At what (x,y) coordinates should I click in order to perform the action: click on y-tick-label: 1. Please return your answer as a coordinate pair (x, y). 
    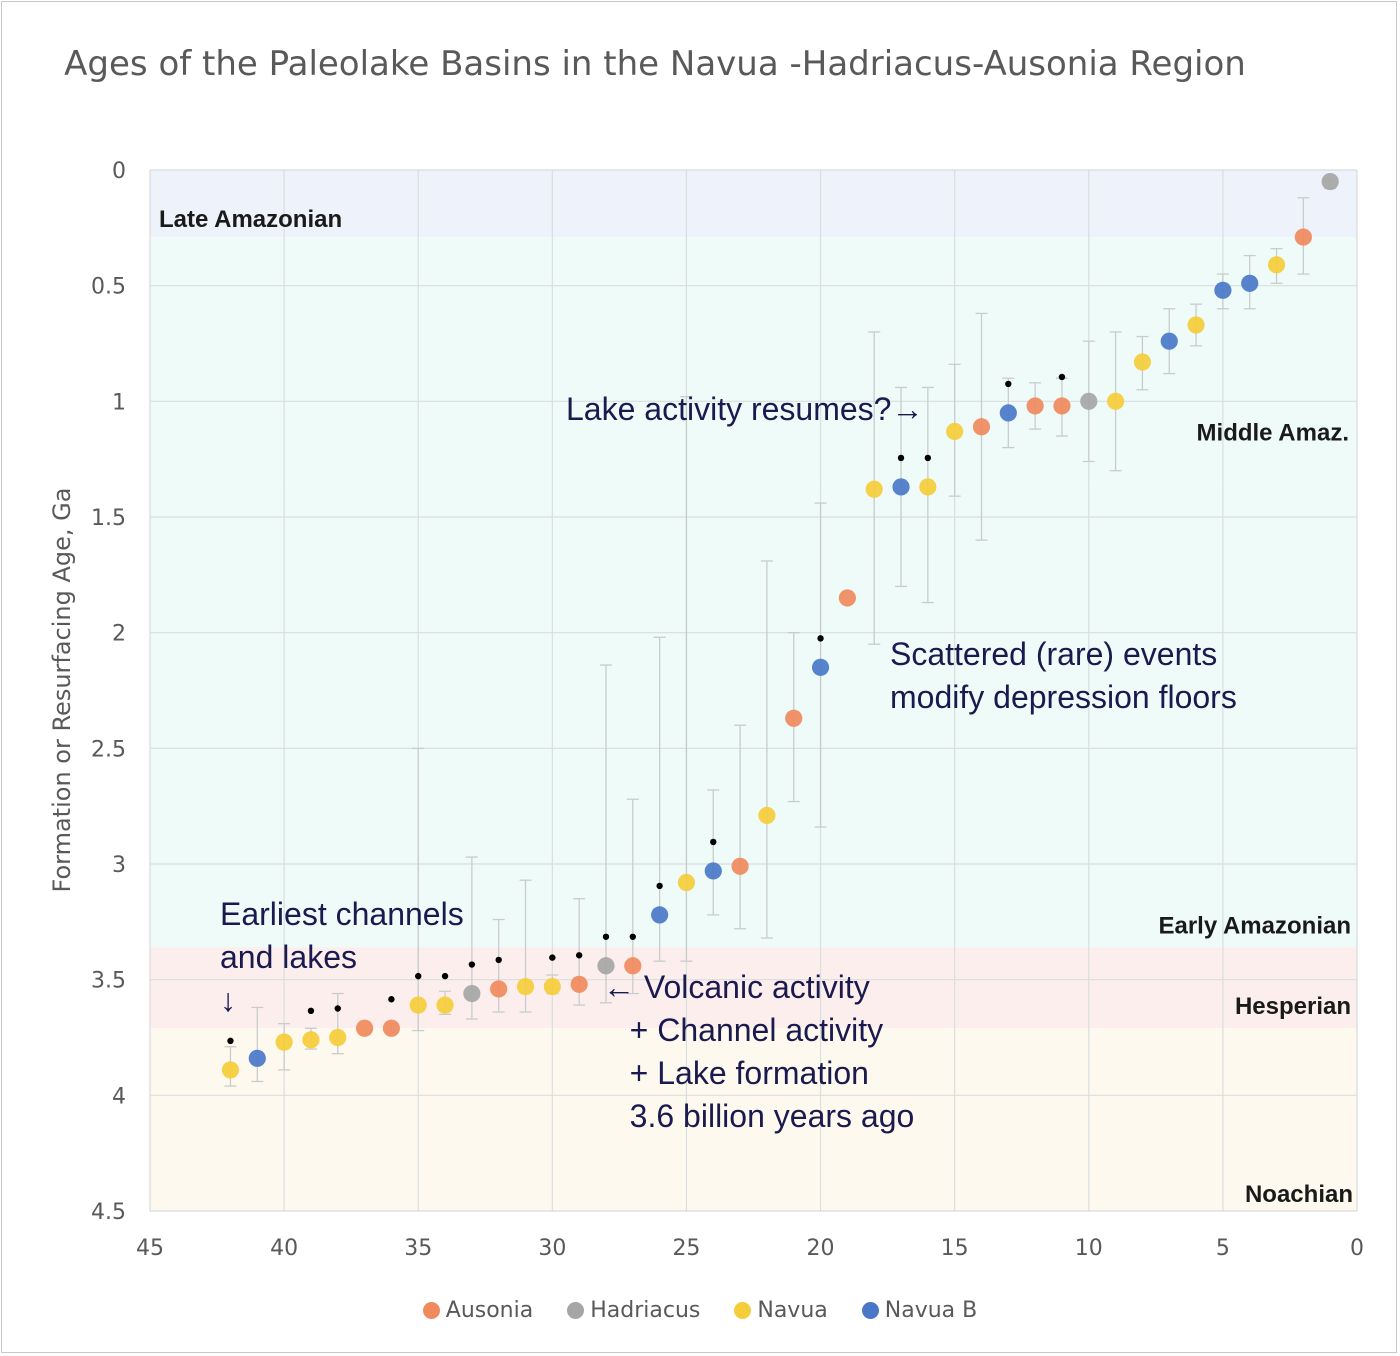
    Looking at the image, I should click on (119, 402).